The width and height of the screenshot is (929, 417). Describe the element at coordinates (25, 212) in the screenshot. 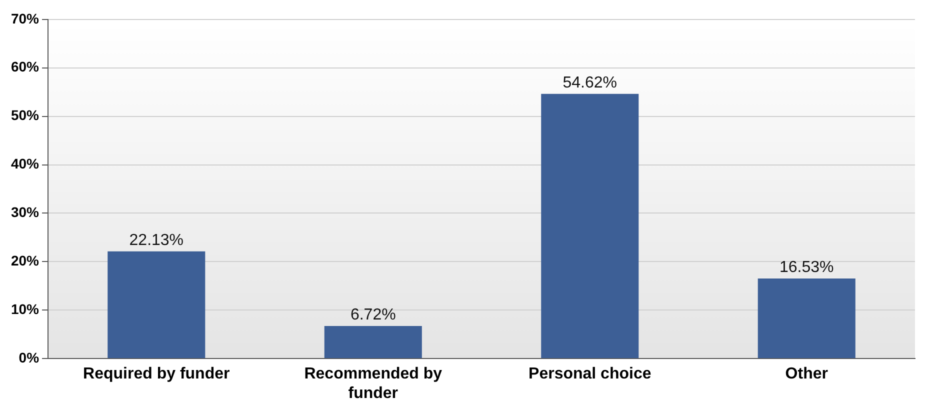

I see `y-tick-label: 30%` at that location.